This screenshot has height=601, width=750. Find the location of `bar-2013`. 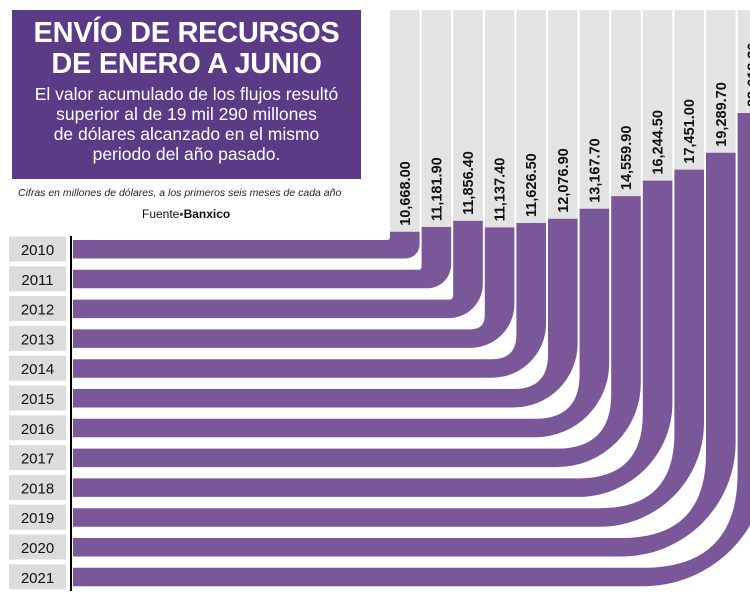

bar-2013 is located at coordinates (294, 287).